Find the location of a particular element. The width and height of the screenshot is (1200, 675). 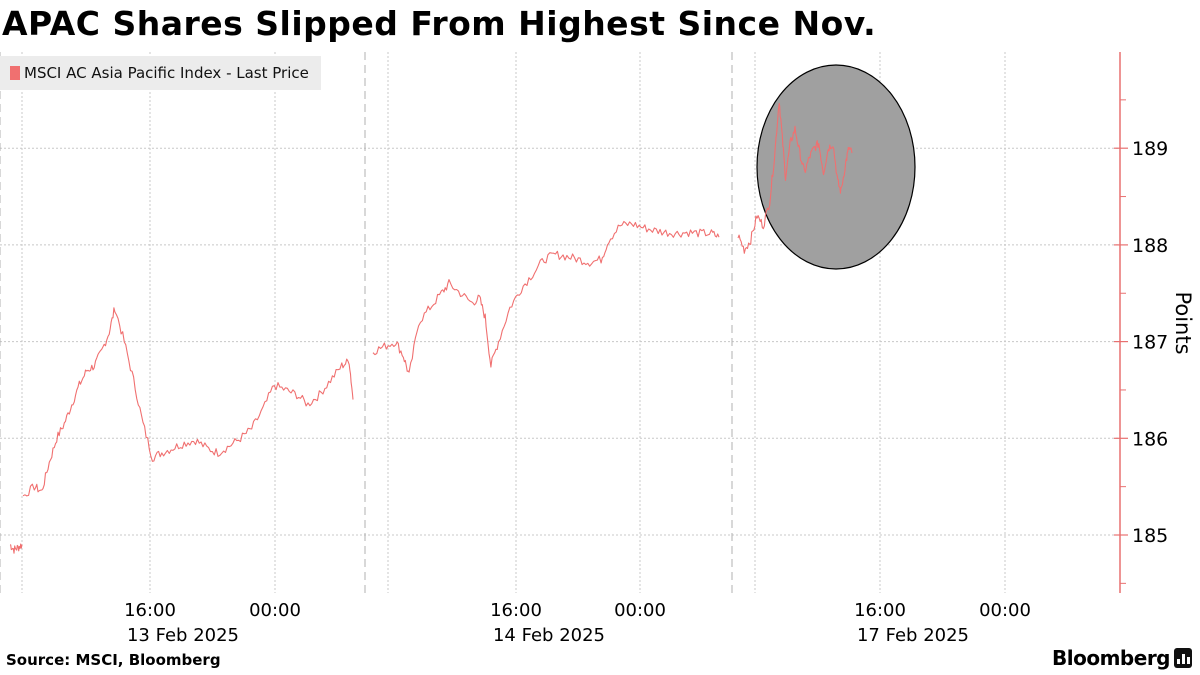

y-tick-label: 189 is located at coordinates (1150, 149).